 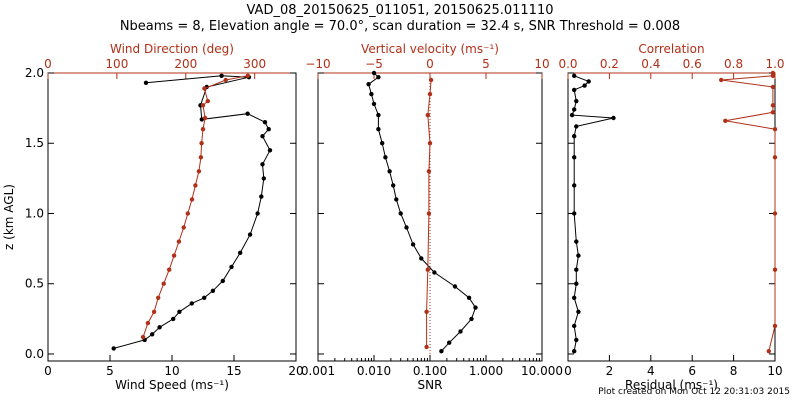 What do you see at coordinates (374, 64) in the screenshot?
I see `panel-2-top-tick-label: −5` at bounding box center [374, 64].